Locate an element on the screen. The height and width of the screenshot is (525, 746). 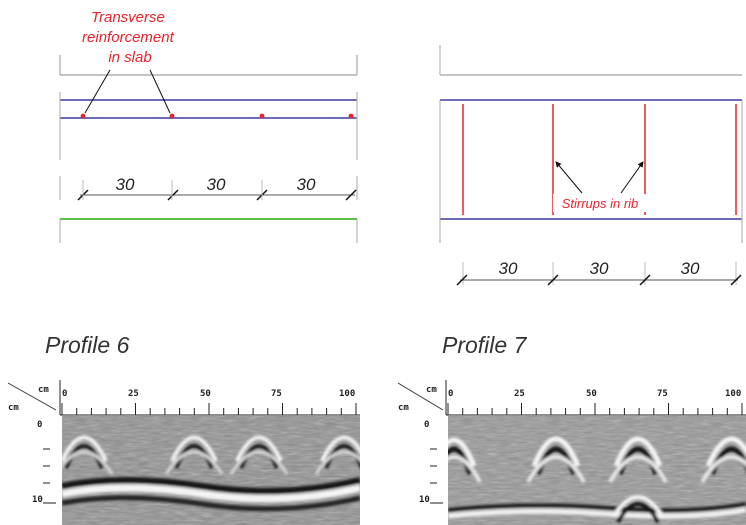
slab-dimension-line: 30 30 30 is located at coordinates (208, 188).